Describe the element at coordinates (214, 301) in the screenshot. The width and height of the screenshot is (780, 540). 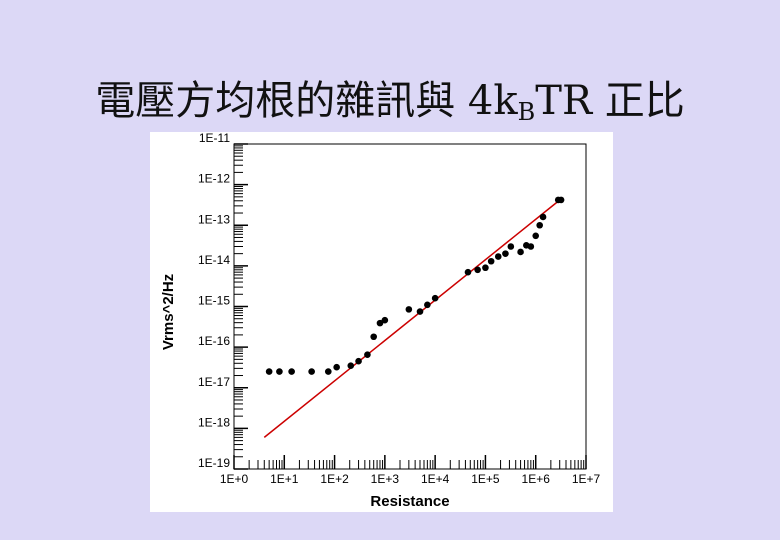
I see `y-tick-label: 1E-15` at that location.